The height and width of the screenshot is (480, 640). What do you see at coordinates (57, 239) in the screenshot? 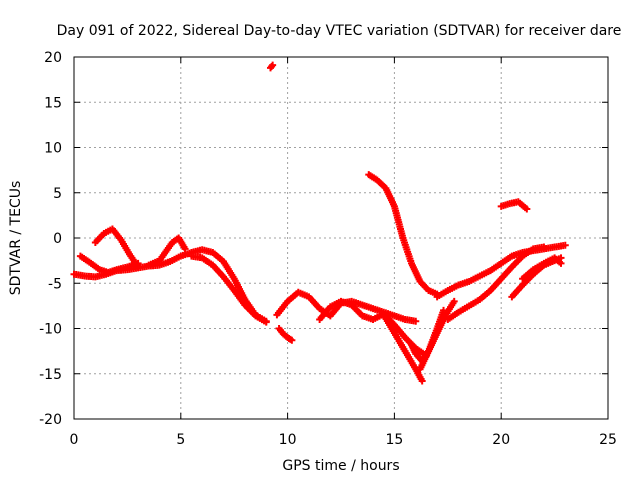
I see `y-tick-label: 0` at bounding box center [57, 239].